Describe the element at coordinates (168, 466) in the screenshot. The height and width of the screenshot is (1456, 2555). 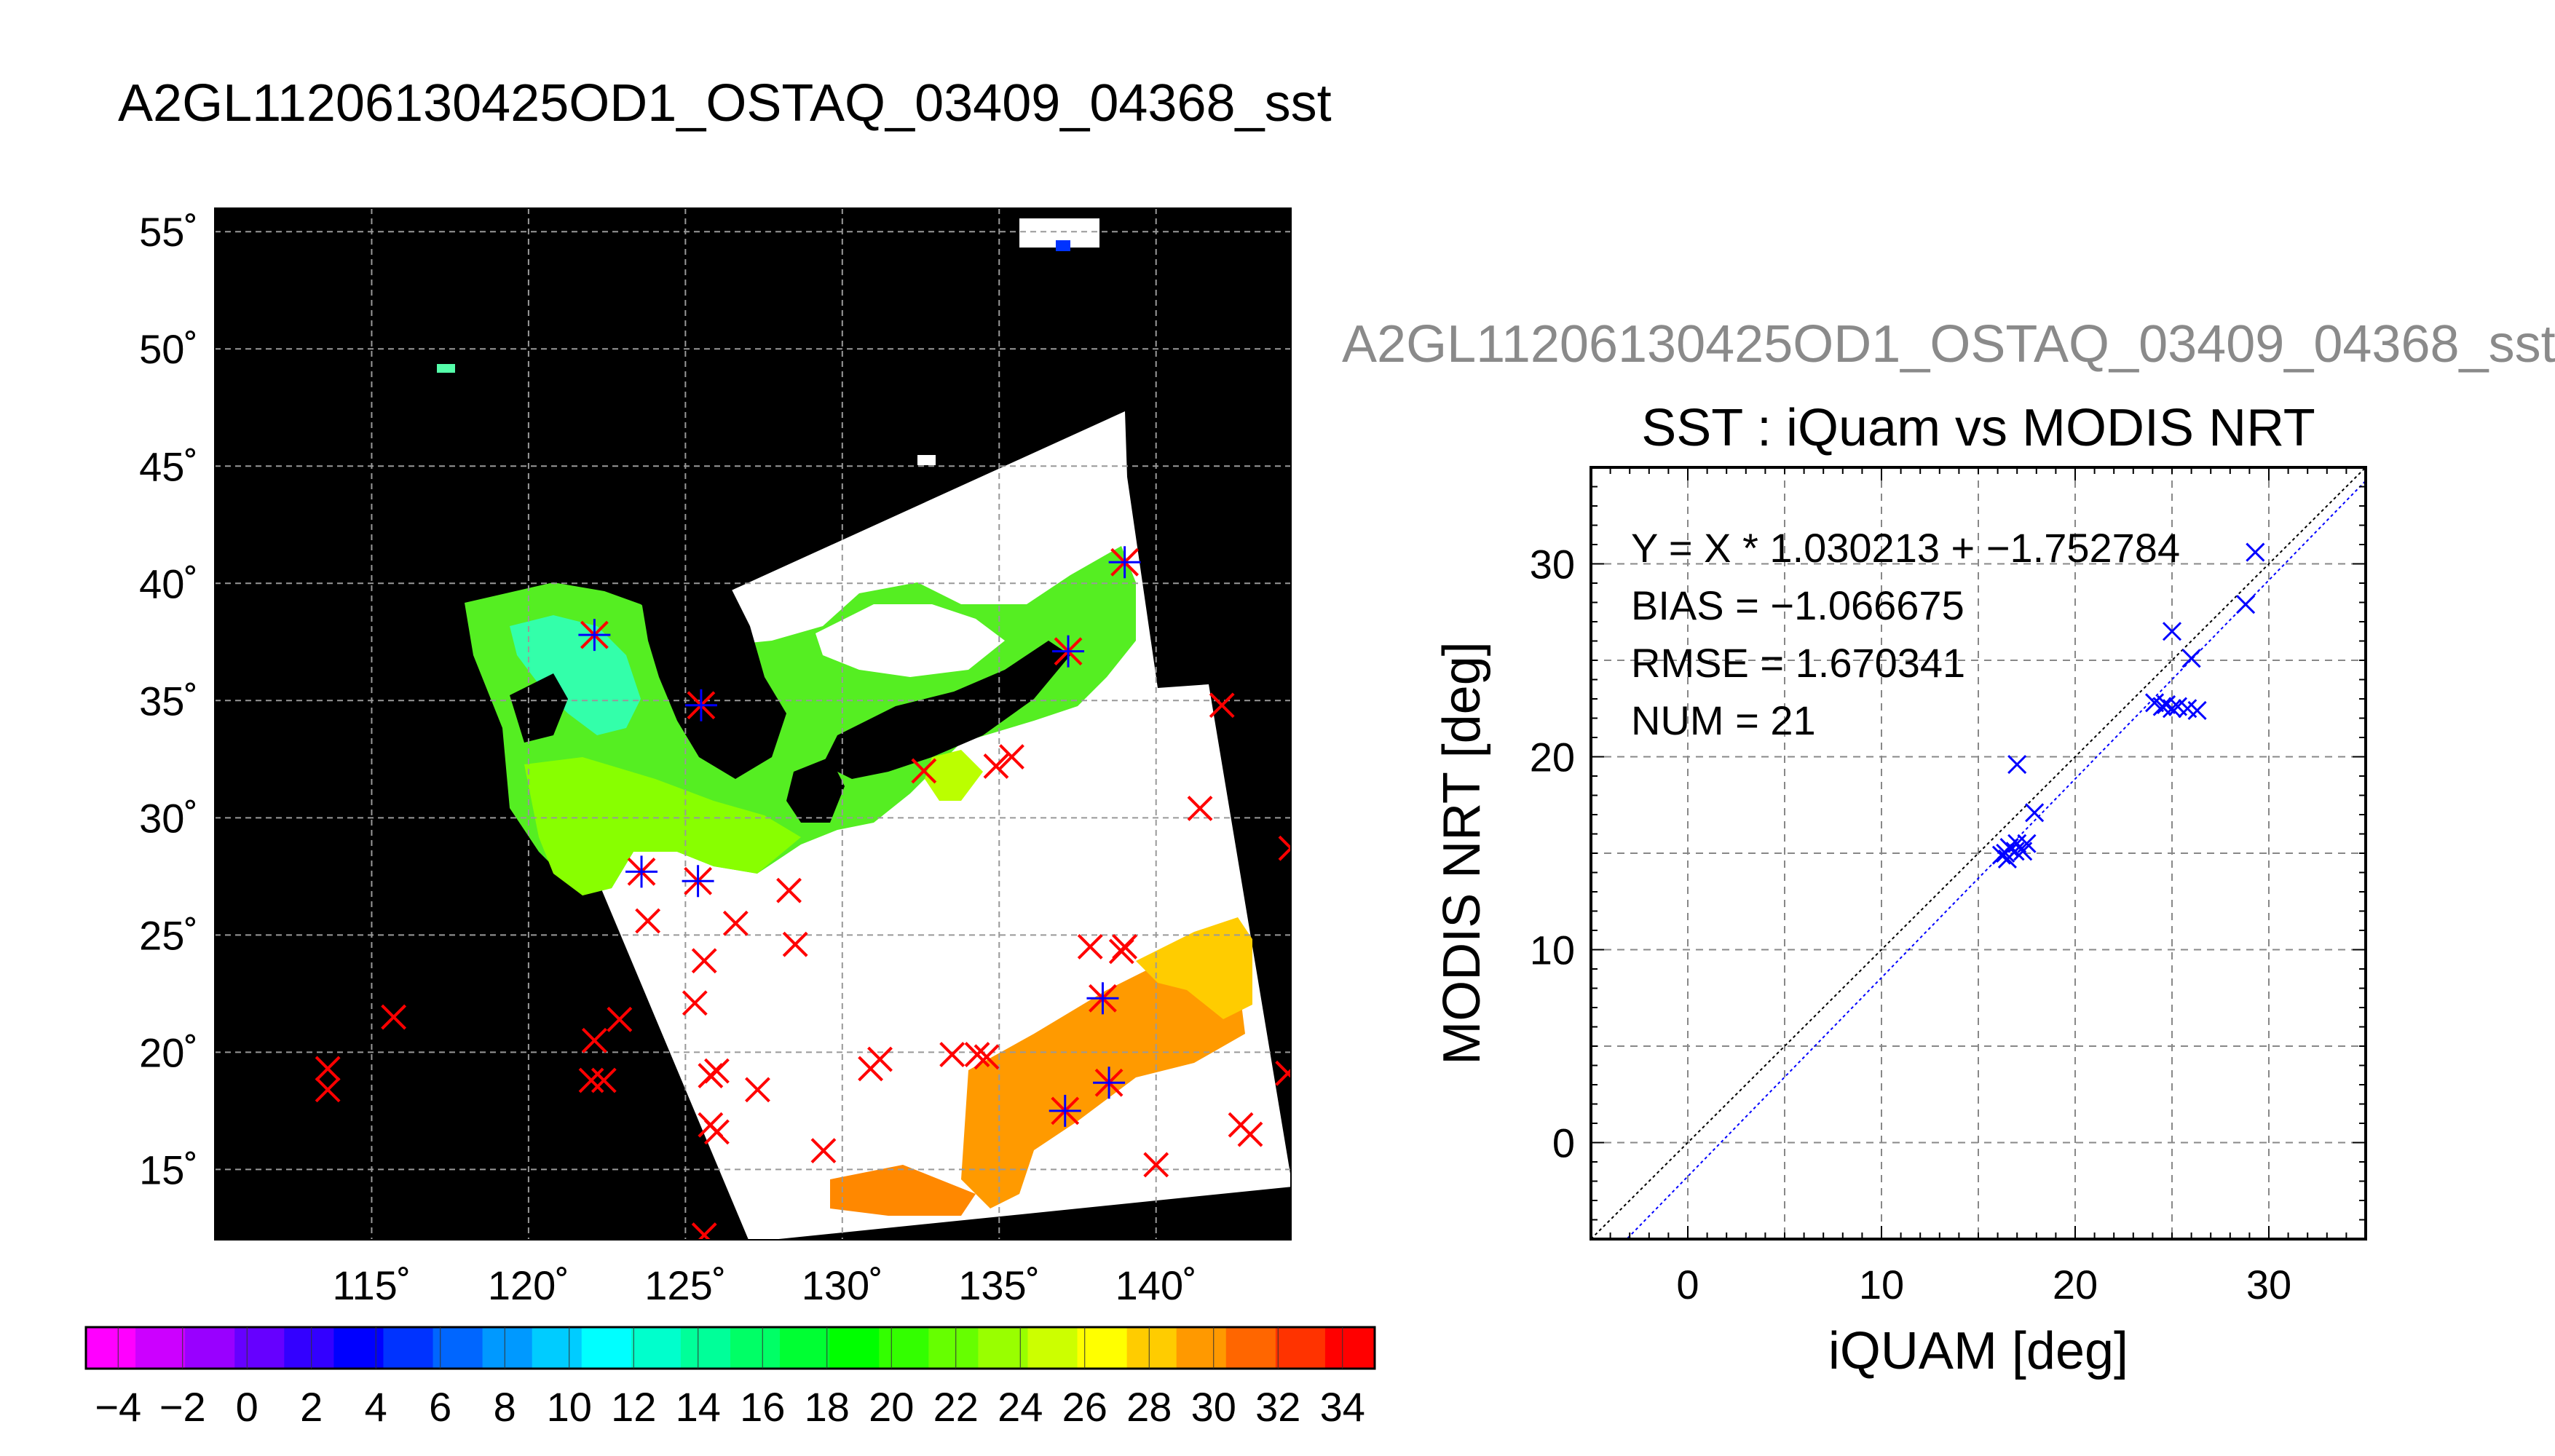
I see `lat-tick-label: 45˚` at that location.